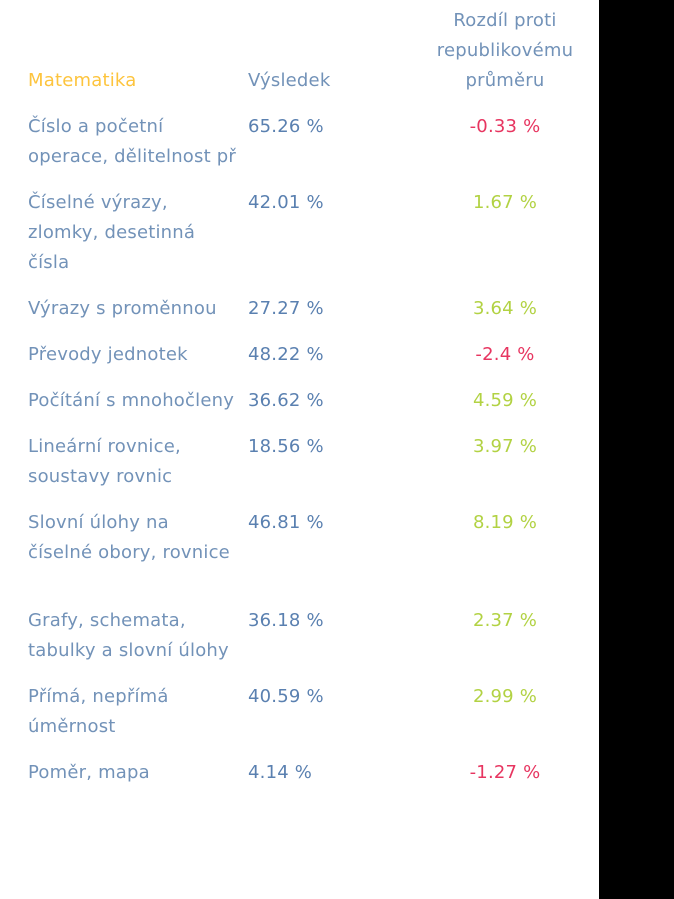  Describe the element at coordinates (98, 711) in the screenshot. I see `topic-cell: Přímá, nepřímá úměrnost` at that location.